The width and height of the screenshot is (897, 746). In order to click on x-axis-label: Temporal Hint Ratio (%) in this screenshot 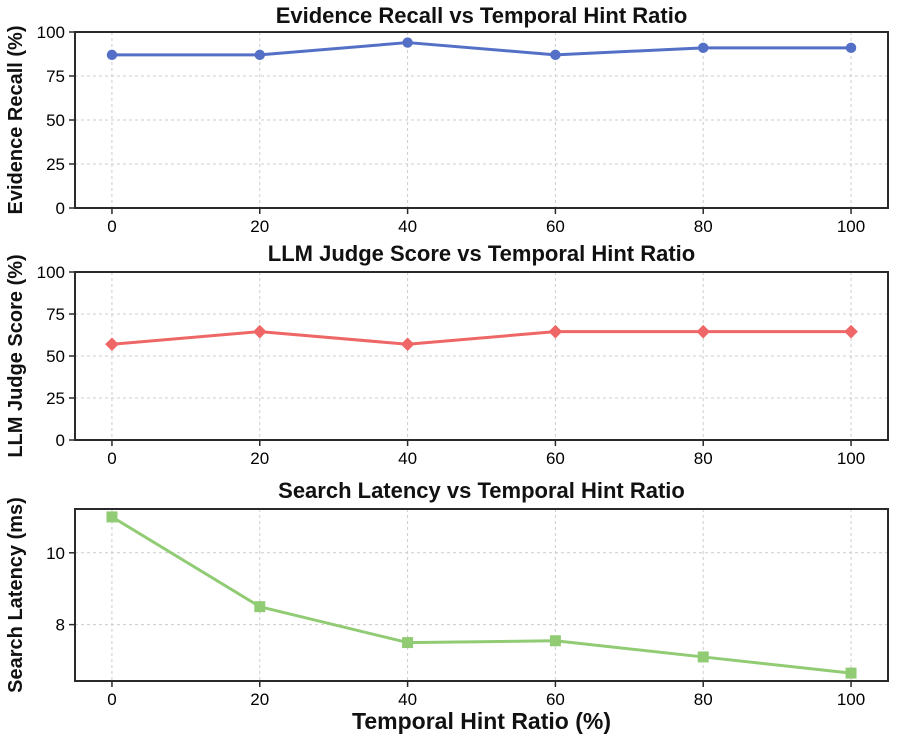, I will do `click(481, 721)`.